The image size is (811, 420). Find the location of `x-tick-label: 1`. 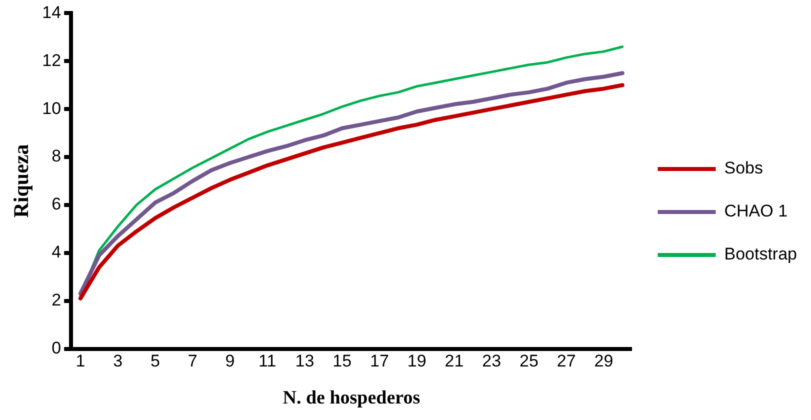

x-tick-label: 1 is located at coordinates (81, 361).